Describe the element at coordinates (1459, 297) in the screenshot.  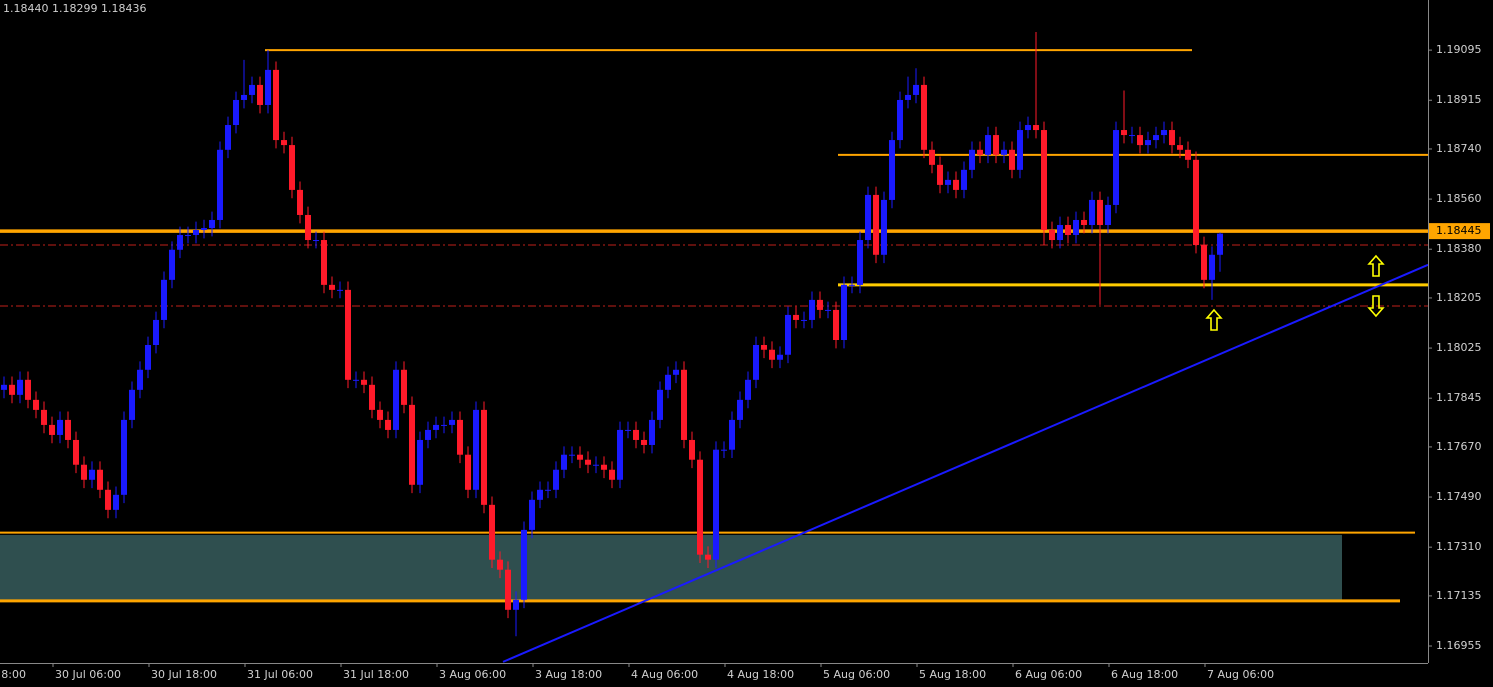
I see `y-tick-label: 1.18205` at that location.